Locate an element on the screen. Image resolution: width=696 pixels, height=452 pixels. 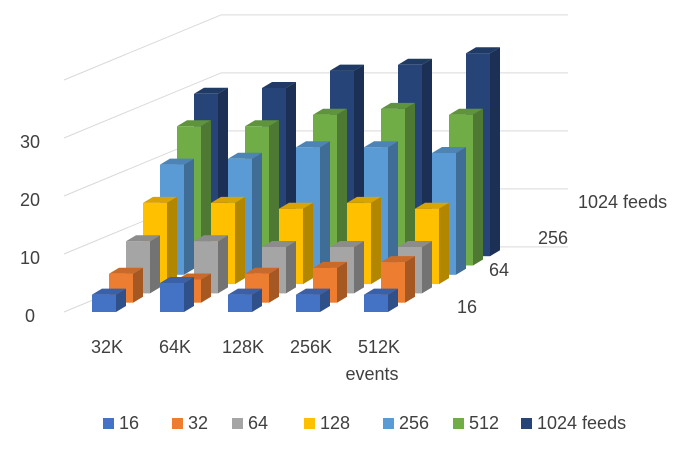
x-tick-label: 512K is located at coordinates (379, 347).